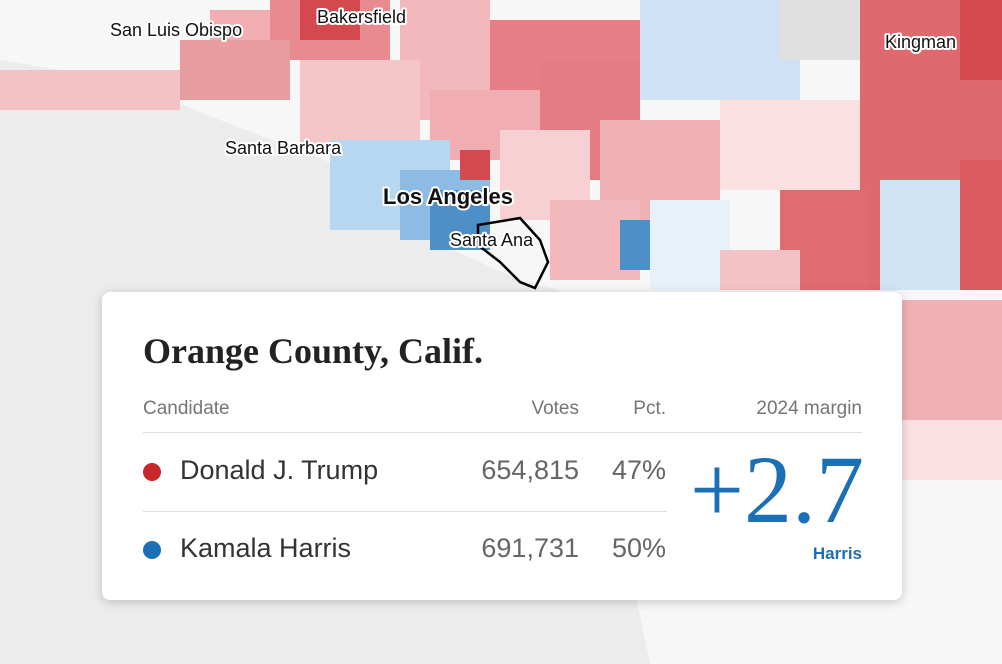  I want to click on map-label: Santa Barbara, so click(283, 148).